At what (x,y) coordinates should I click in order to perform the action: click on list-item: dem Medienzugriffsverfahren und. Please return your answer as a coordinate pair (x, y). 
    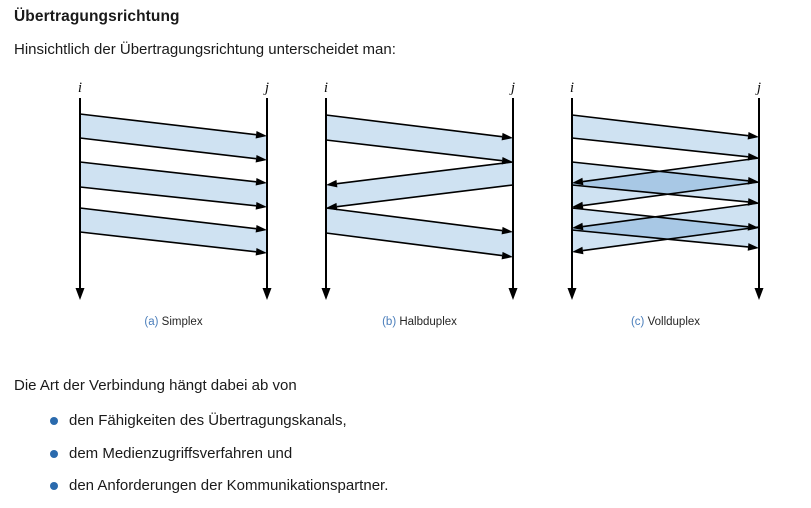
    Looking at the image, I should click on (219, 453).